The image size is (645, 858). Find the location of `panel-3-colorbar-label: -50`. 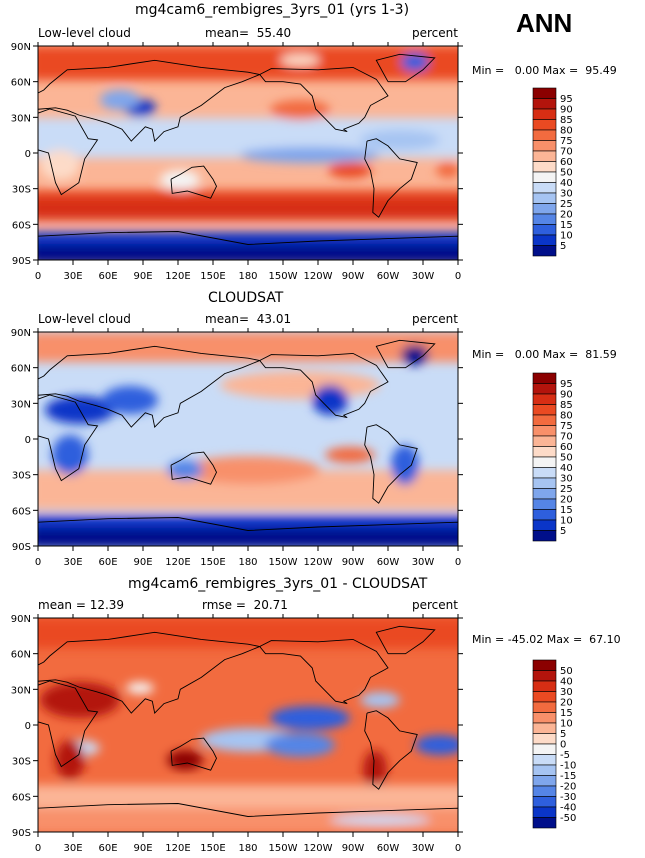

panel-3-colorbar-label: -50 is located at coordinates (568, 818).